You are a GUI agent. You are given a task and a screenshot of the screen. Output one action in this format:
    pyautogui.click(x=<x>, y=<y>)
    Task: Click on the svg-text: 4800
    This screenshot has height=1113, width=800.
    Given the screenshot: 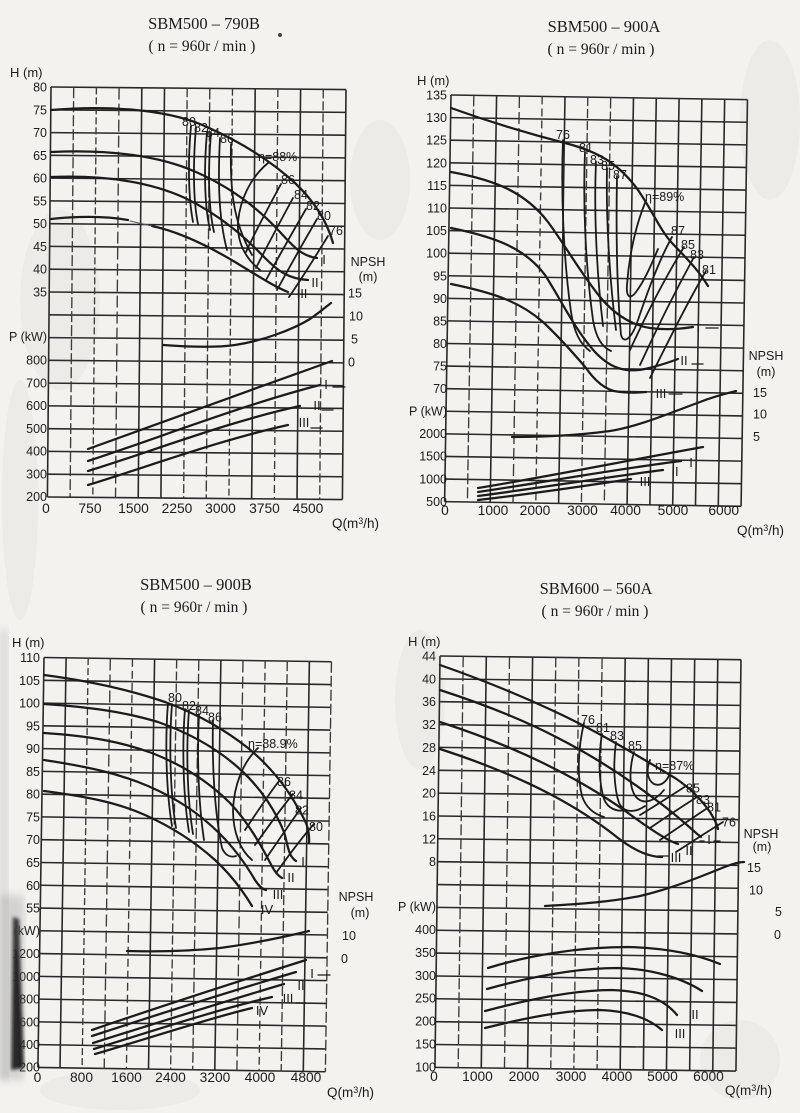 What is the action you would take?
    pyautogui.click(x=306, y=1077)
    